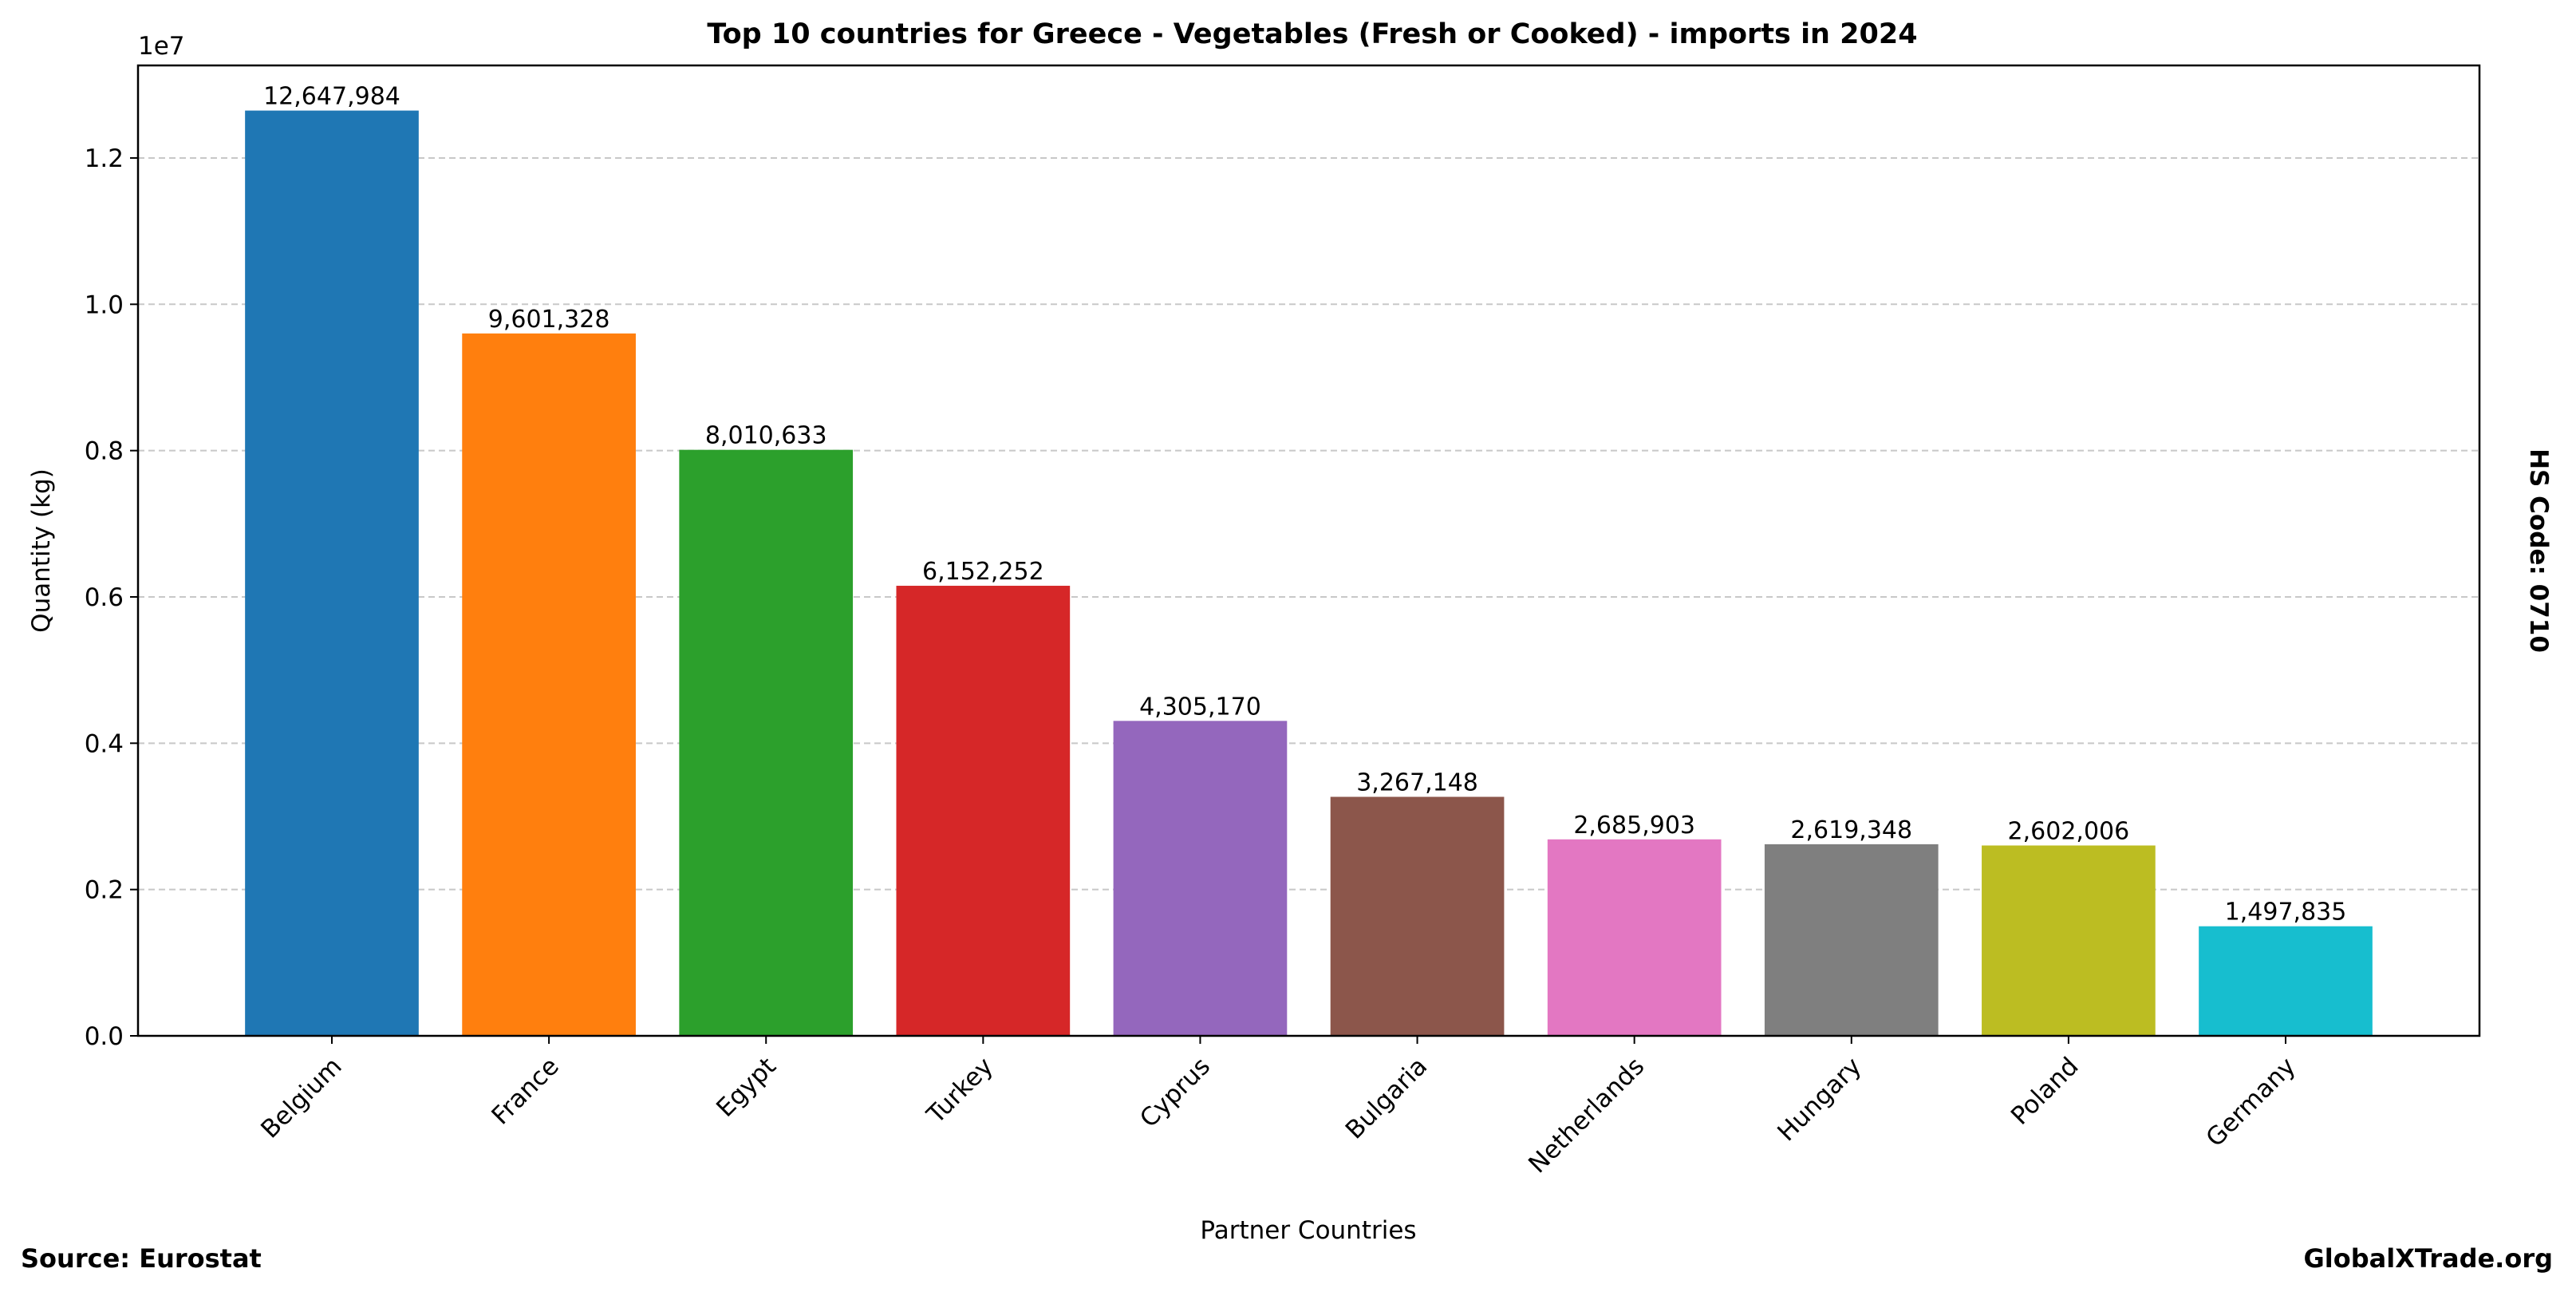  What do you see at coordinates (960, 1091) in the screenshot?
I see `x-tick-label: Turkey` at bounding box center [960, 1091].